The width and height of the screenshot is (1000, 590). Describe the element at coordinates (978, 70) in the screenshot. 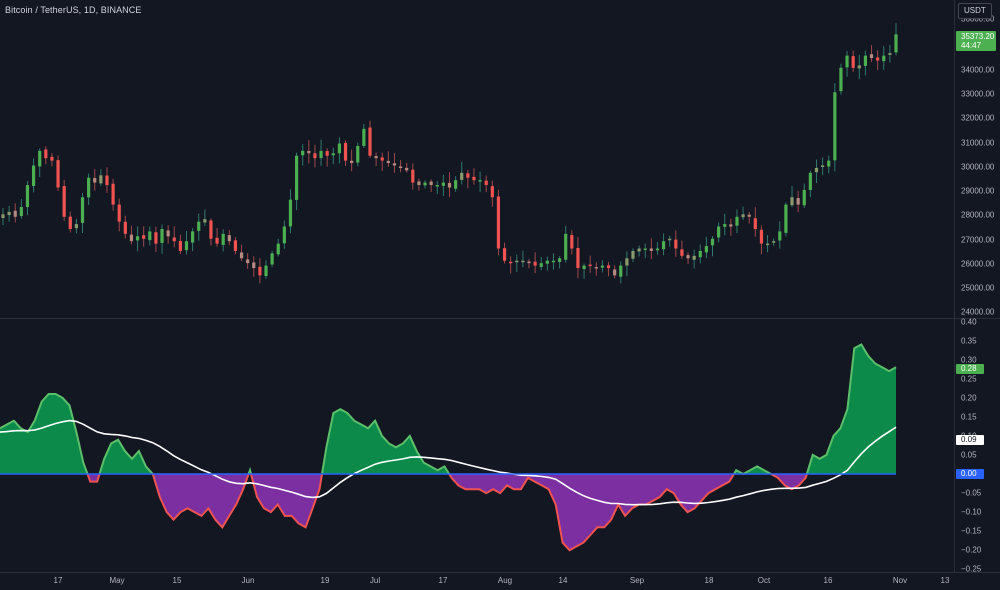

I see `price-tick: 34000.00` at that location.